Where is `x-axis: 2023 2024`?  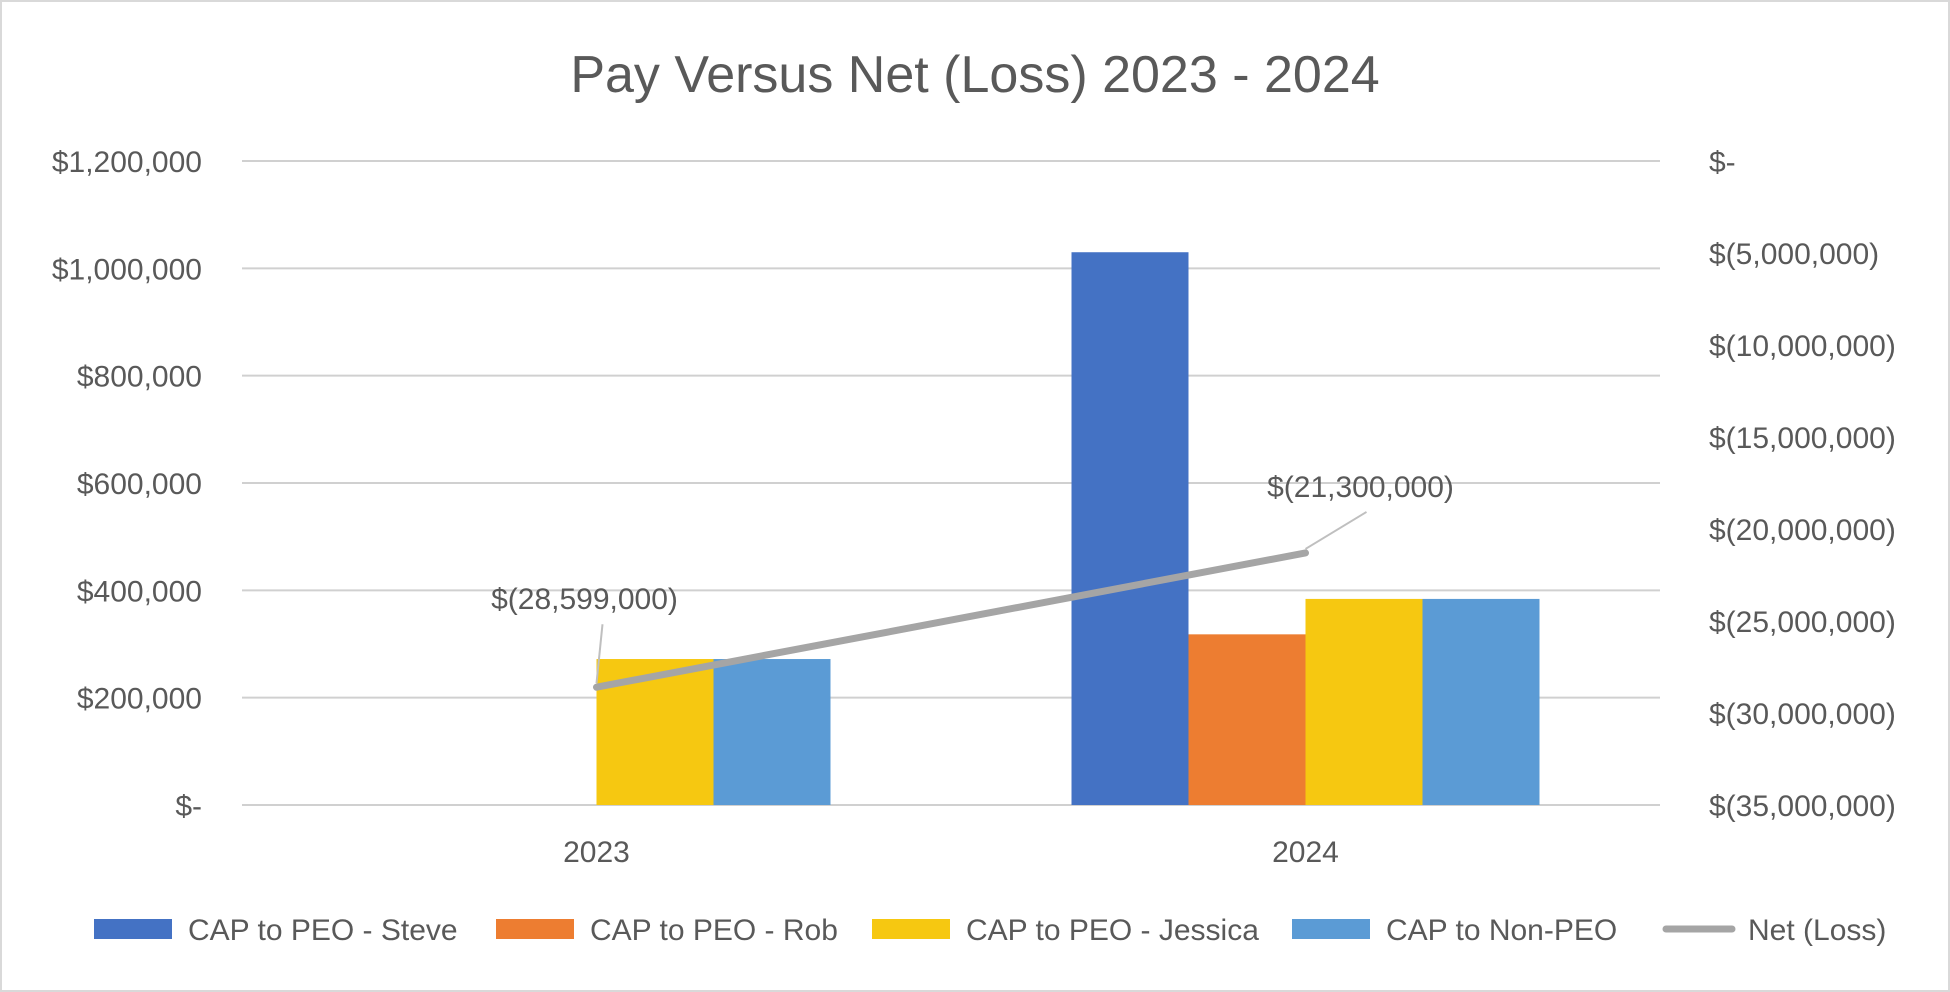 x-axis: 2023 2024 is located at coordinates (951, 852).